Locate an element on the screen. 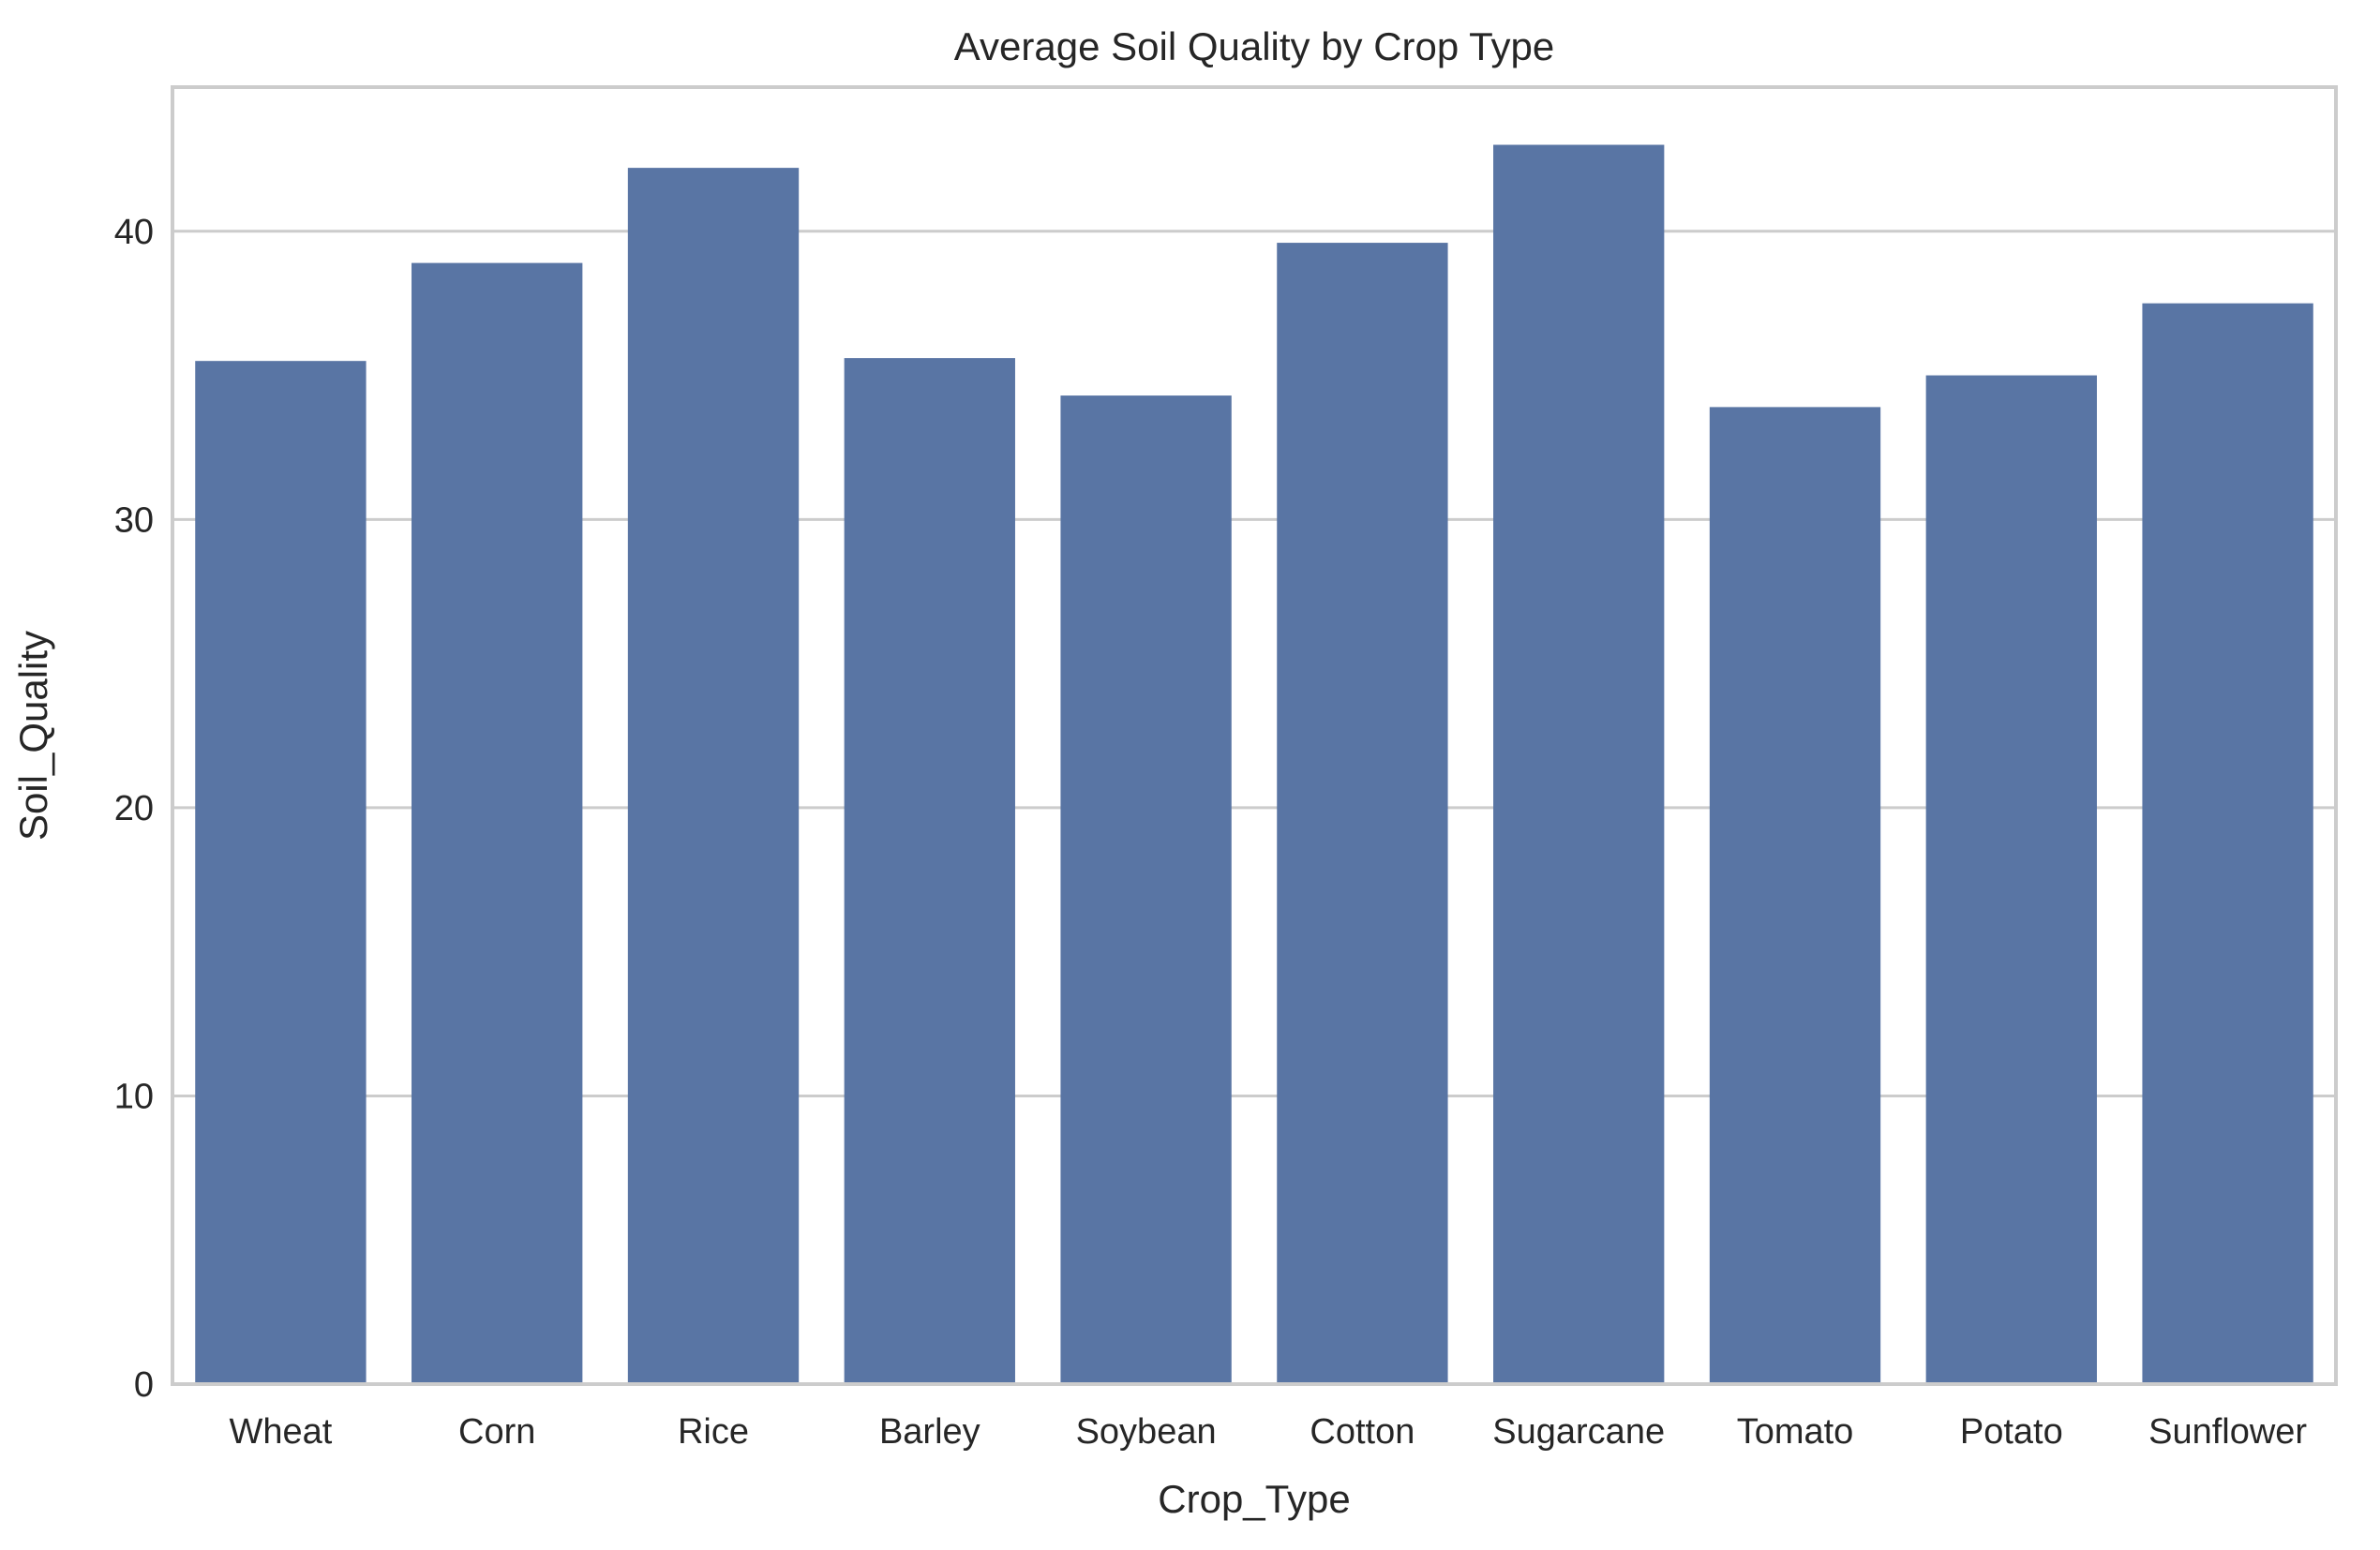  bar-soybean is located at coordinates (1146, 889).